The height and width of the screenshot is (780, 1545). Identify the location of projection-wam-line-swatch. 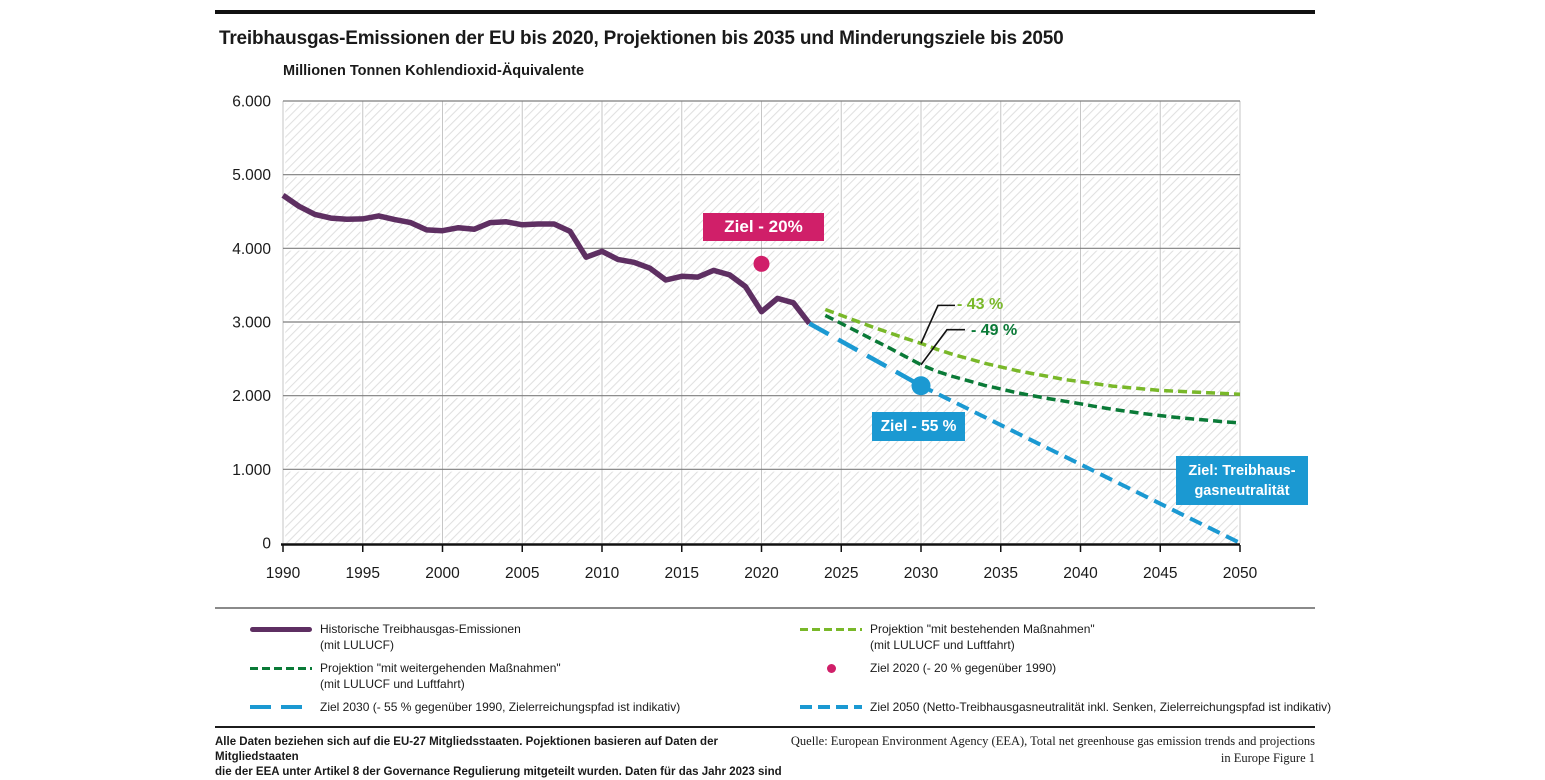
(281, 668).